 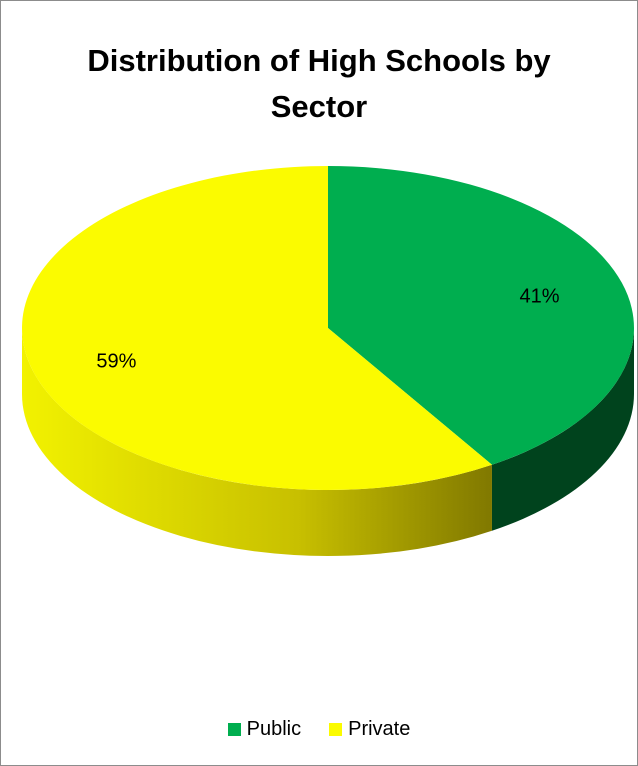 I want to click on pie-side-public, so click(x=562, y=429).